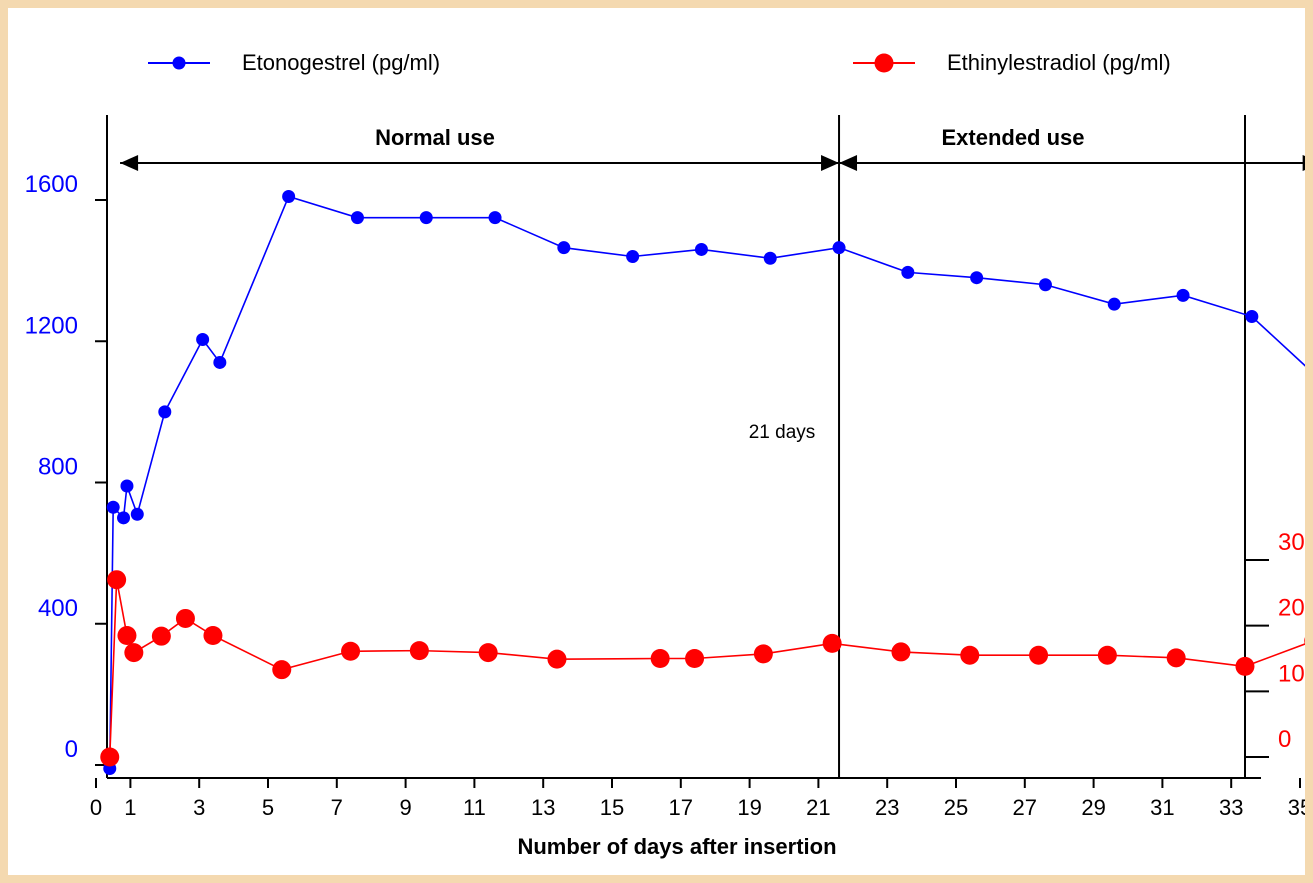  Describe the element at coordinates (1013, 137) in the screenshot. I see `phase-label-extended-use: Extended use` at that location.